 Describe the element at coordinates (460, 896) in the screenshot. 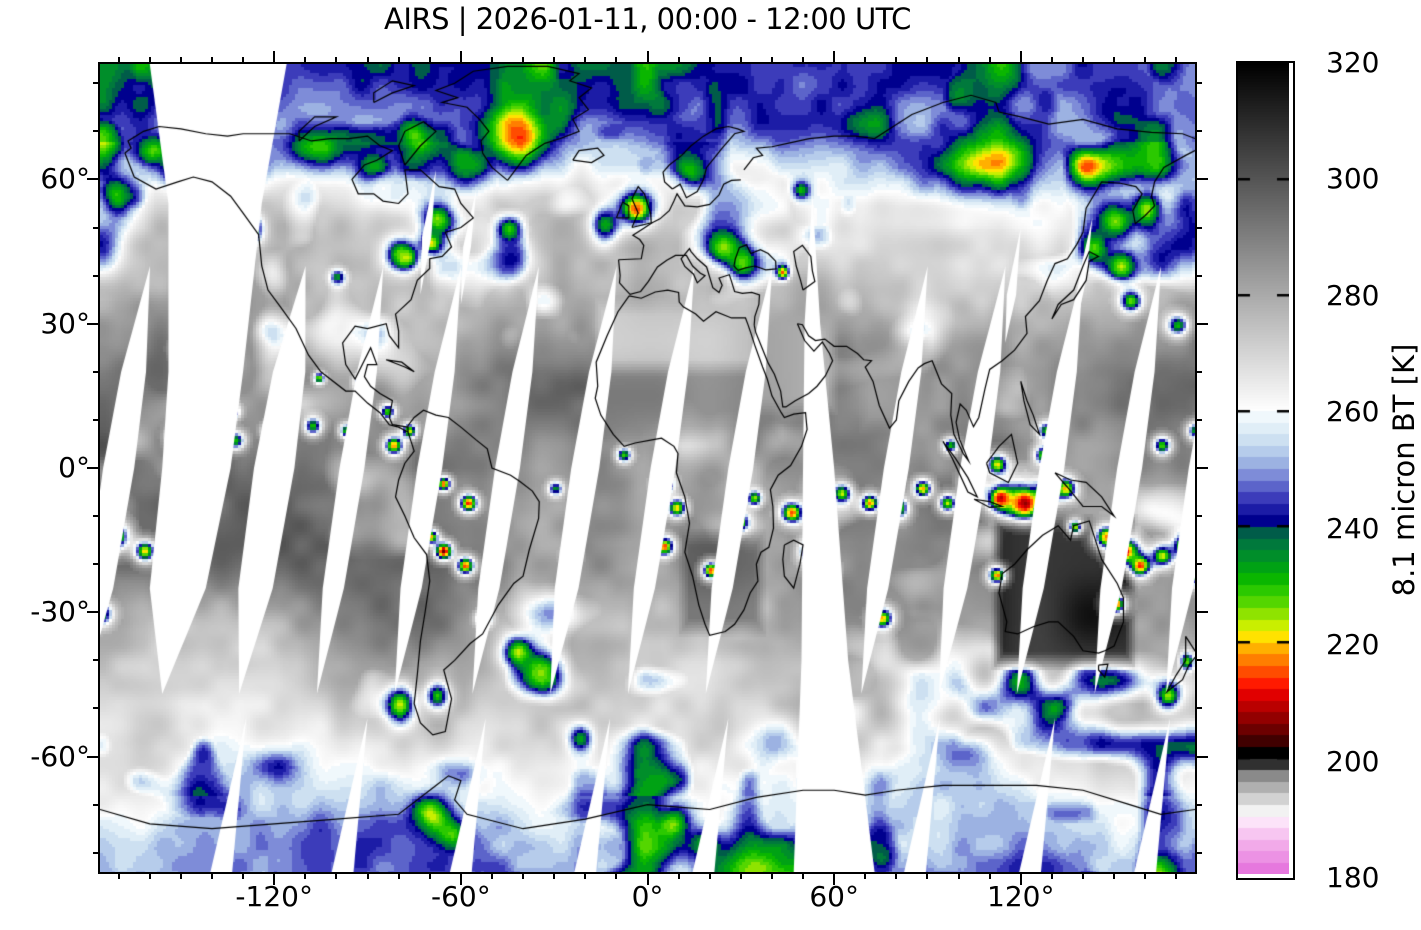

I see `x-tick-label: -60°` at that location.